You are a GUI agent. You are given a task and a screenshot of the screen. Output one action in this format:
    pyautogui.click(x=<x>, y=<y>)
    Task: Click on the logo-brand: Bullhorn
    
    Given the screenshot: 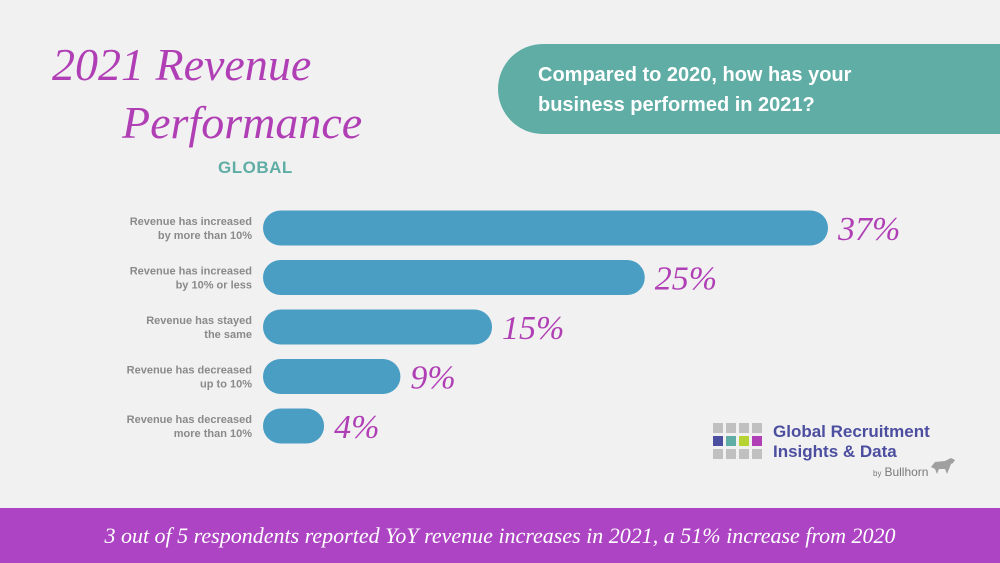 What is the action you would take?
    pyautogui.click(x=906, y=472)
    